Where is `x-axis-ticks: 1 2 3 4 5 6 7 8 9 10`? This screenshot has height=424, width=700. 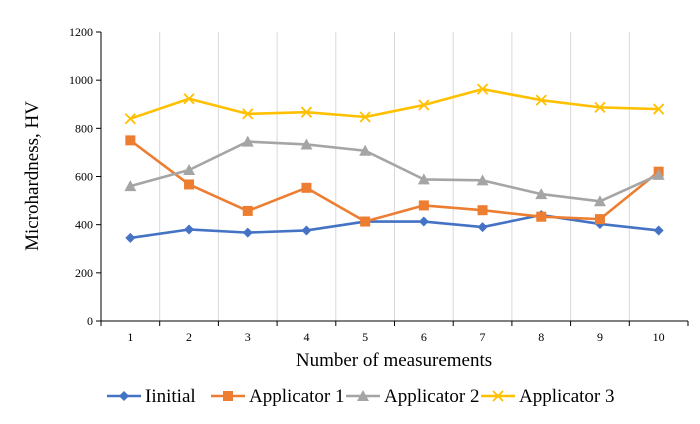 x-axis-ticks: 1 2 3 4 5 6 7 8 9 10 is located at coordinates (394, 332).